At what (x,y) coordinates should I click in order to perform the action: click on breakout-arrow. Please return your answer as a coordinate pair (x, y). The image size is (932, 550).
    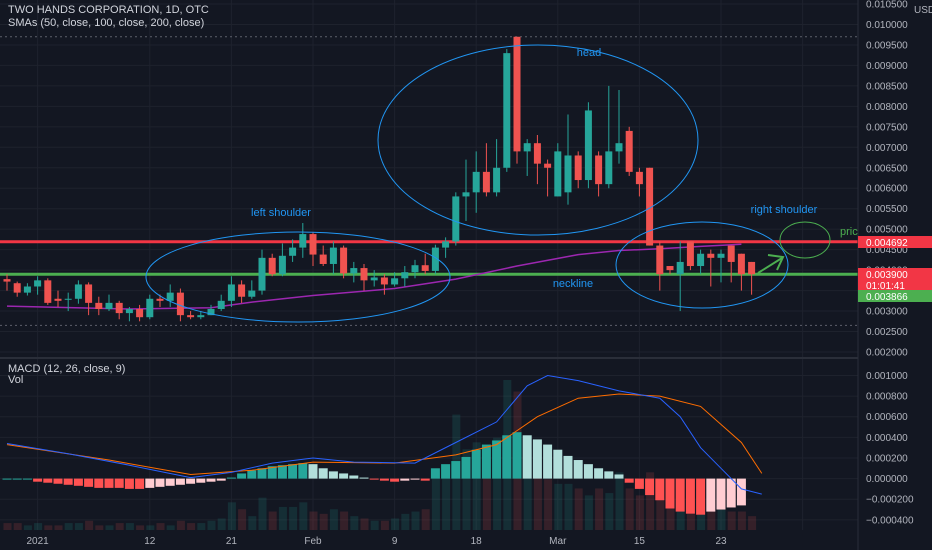
    Looking at the image, I should click on (771, 264).